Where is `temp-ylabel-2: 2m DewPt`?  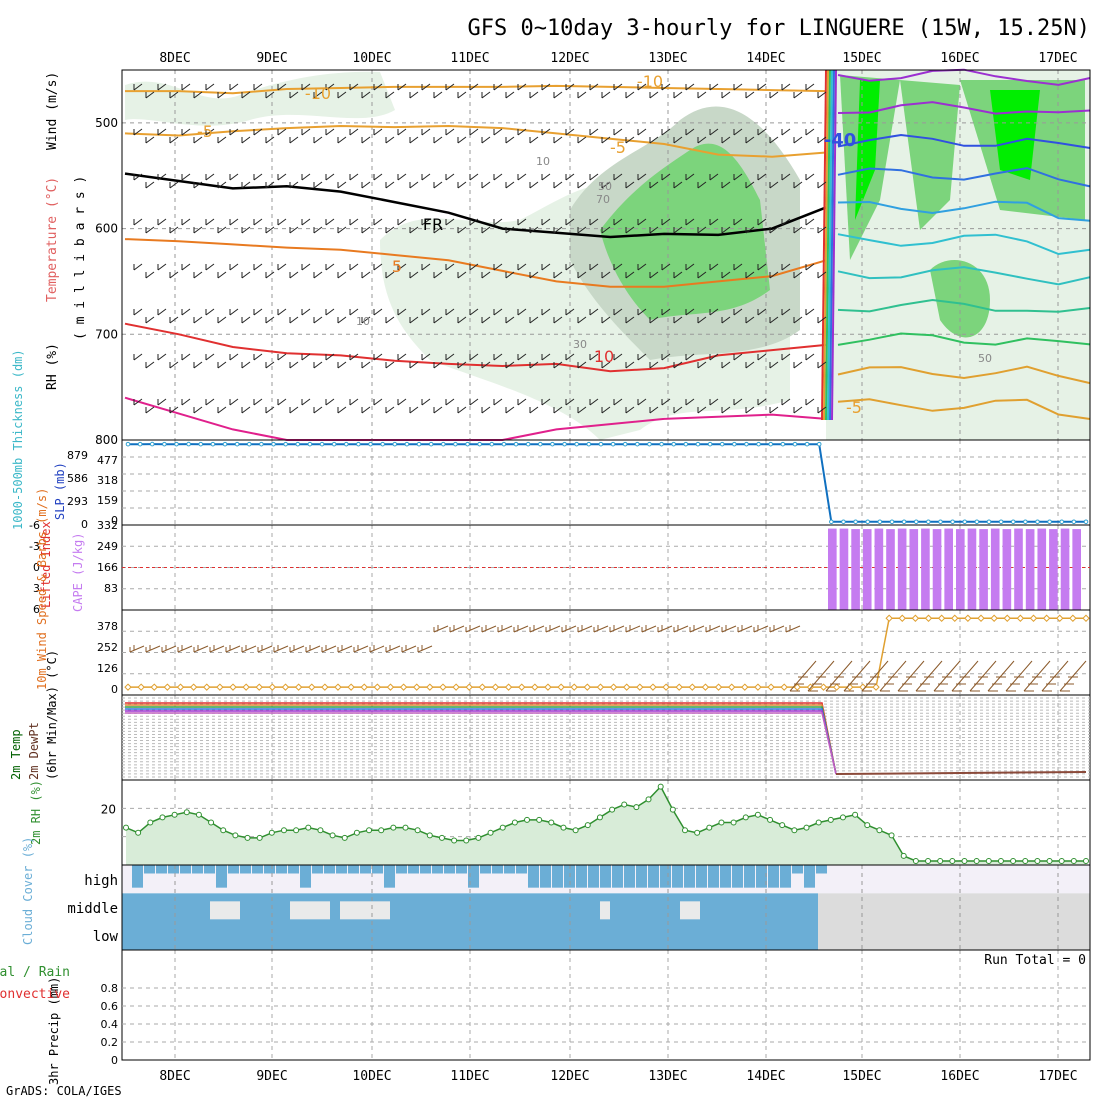 temp-ylabel-2: 2m DewPt is located at coordinates (34, 751).